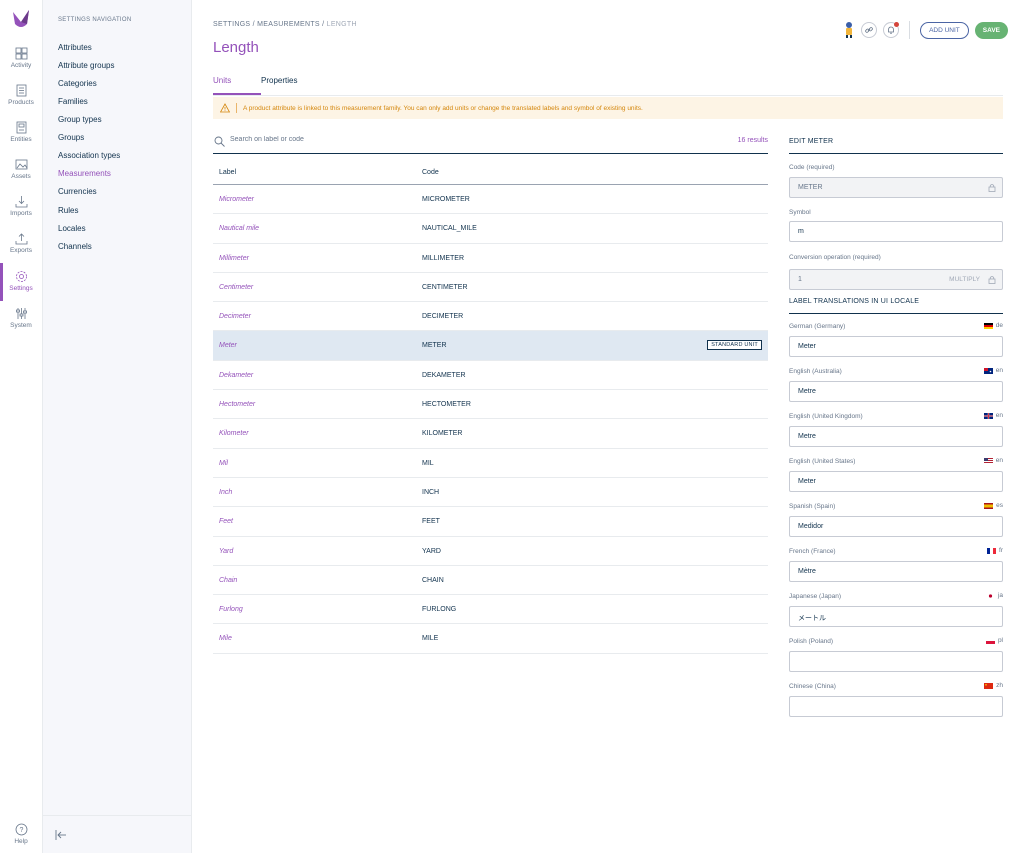 This screenshot has width=1024, height=853. I want to click on table-row: Kilometer KILOMETER, so click(490, 434).